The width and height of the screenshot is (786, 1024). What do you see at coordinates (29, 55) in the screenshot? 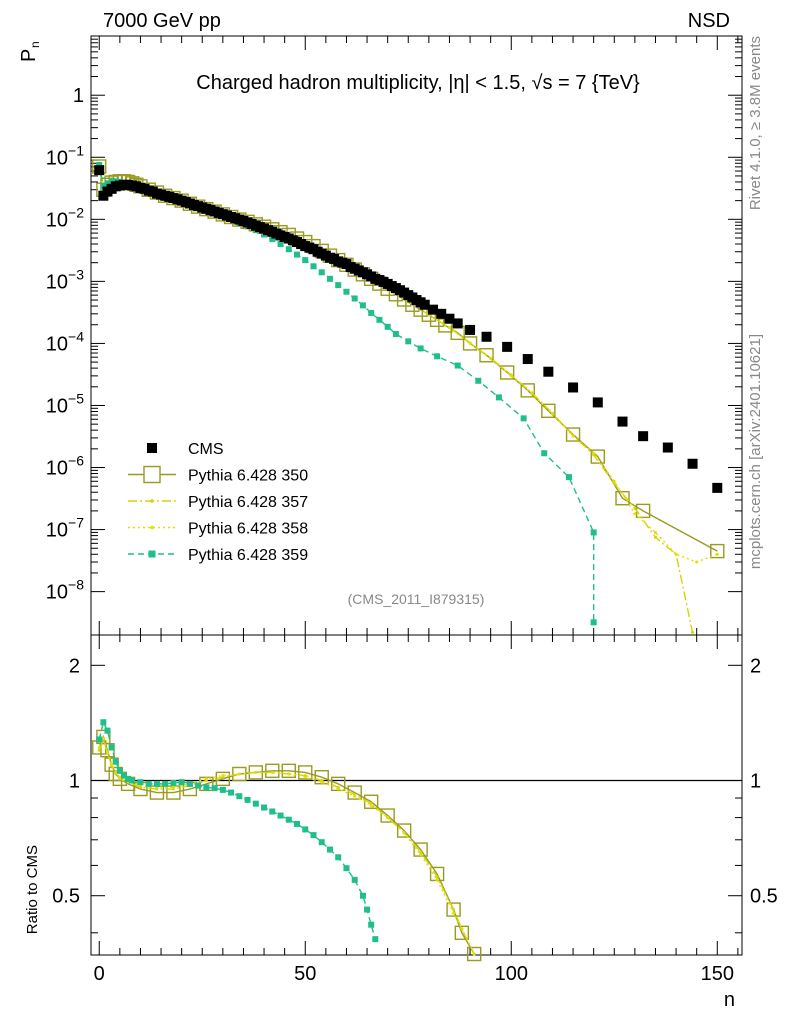
I see `svg-text: P` at bounding box center [29, 55].